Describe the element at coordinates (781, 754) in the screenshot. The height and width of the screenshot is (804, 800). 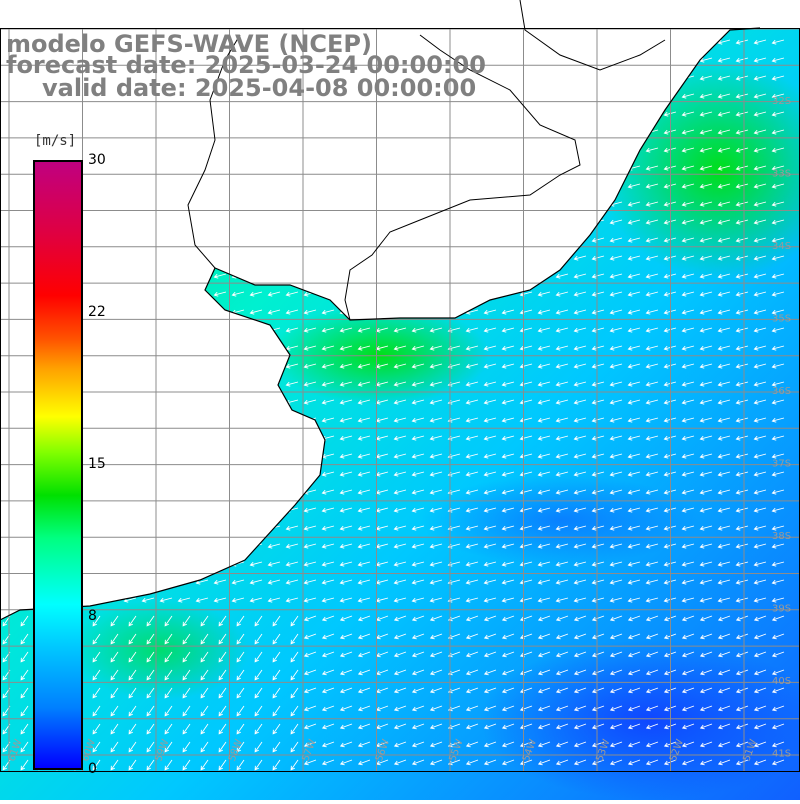
I see `lat-label: 41S` at that location.